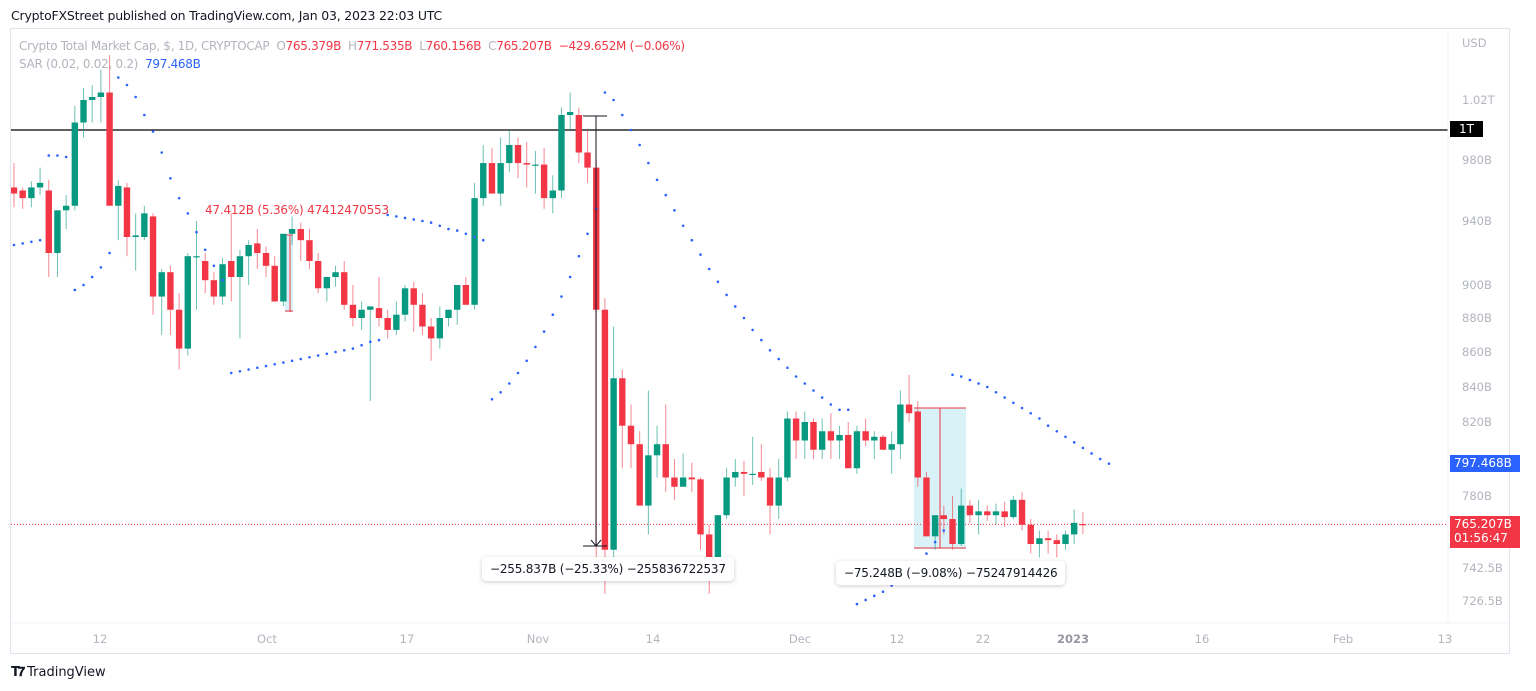 The height and width of the screenshot is (691, 1536). I want to click on time-axis-tick: 17, so click(407, 639).